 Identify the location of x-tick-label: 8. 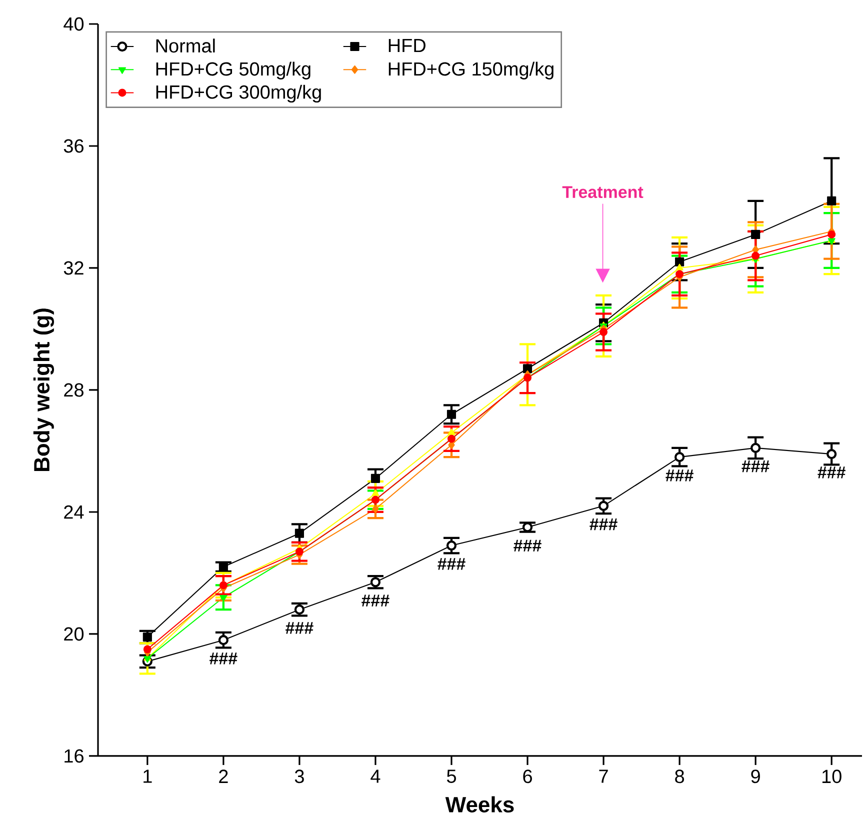
(679, 777).